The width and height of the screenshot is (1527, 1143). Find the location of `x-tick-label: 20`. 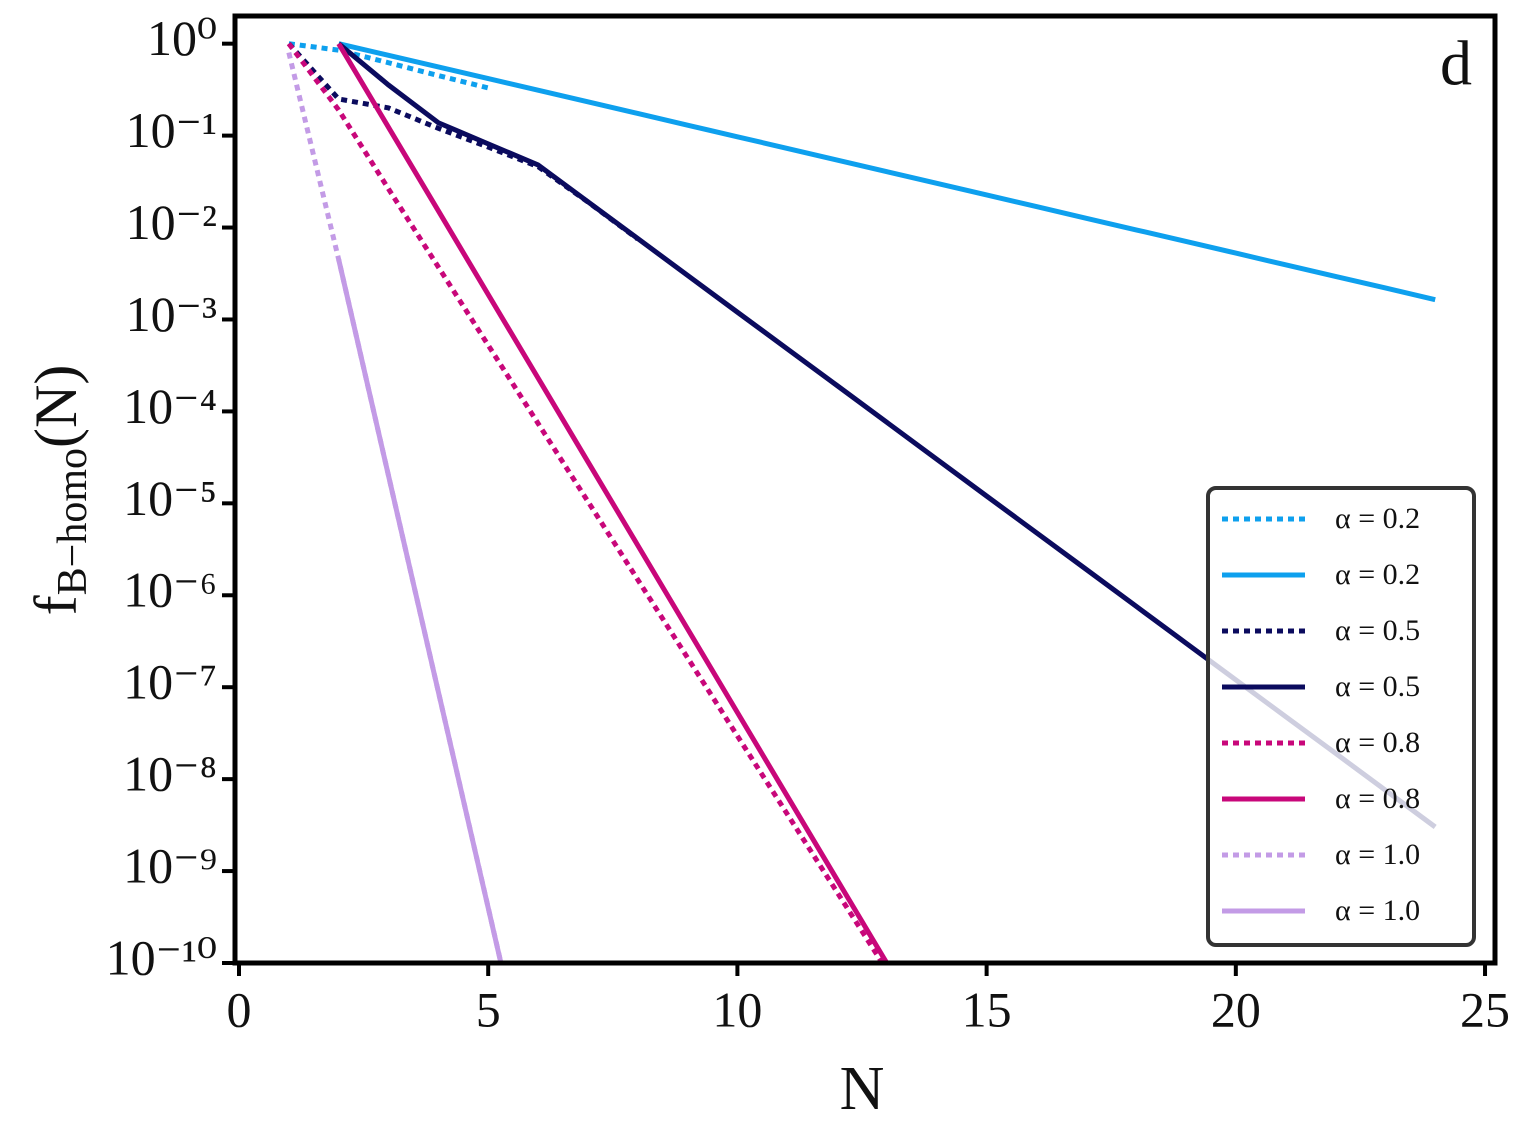

x-tick-label: 20 is located at coordinates (1236, 1009).